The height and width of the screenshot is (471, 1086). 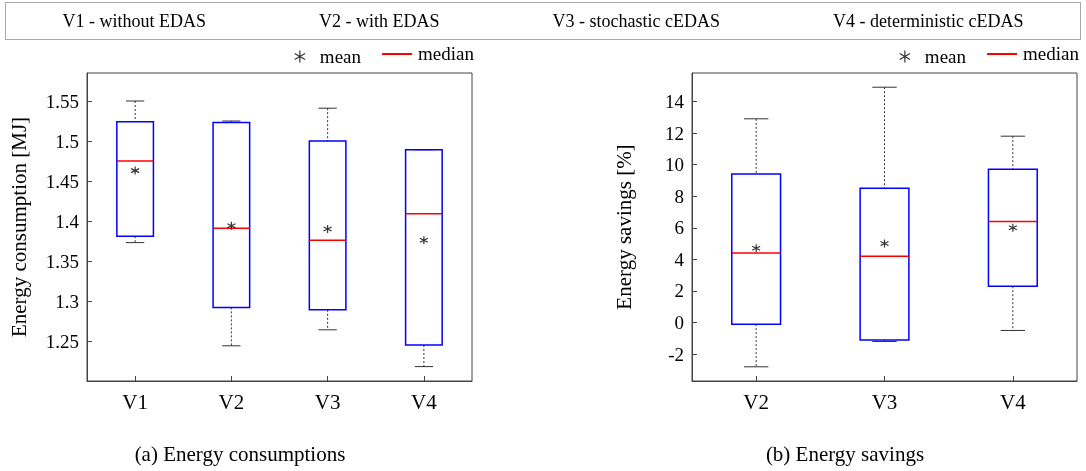 What do you see at coordinates (679, 259) in the screenshot?
I see `y-tick-label: 4` at bounding box center [679, 259].